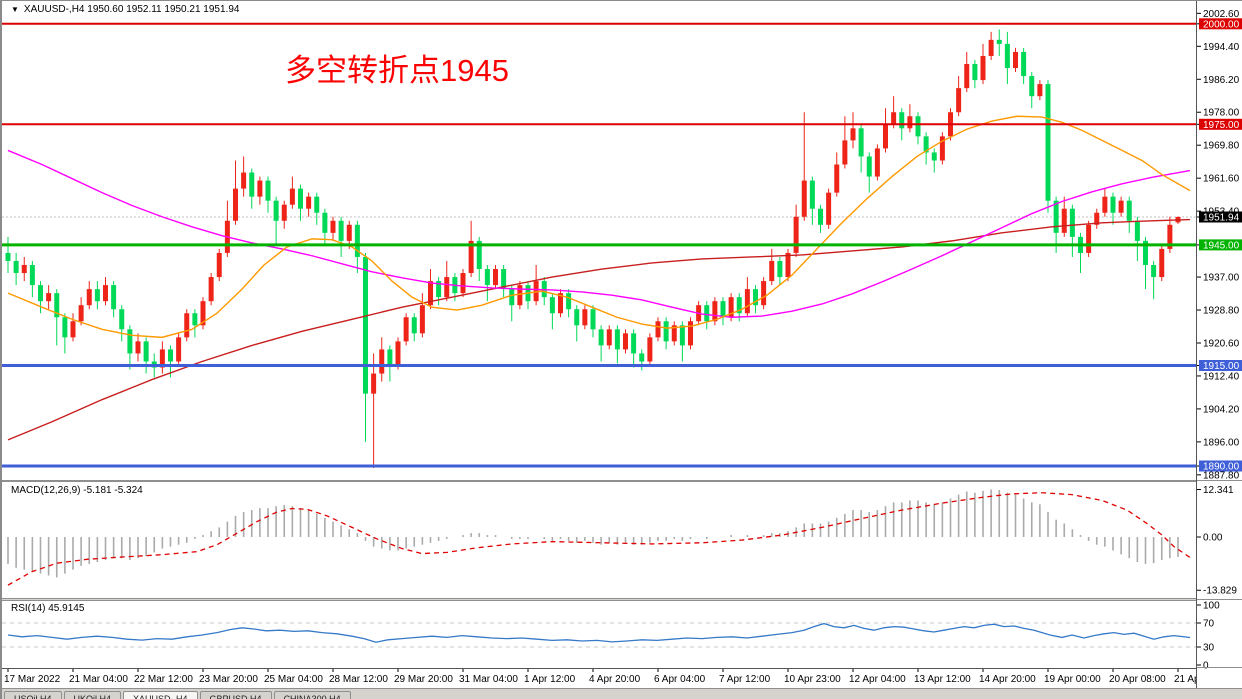  What do you see at coordinates (48, 608) in the screenshot?
I see `rsi-label: RSI(14) 45.9145` at bounding box center [48, 608].